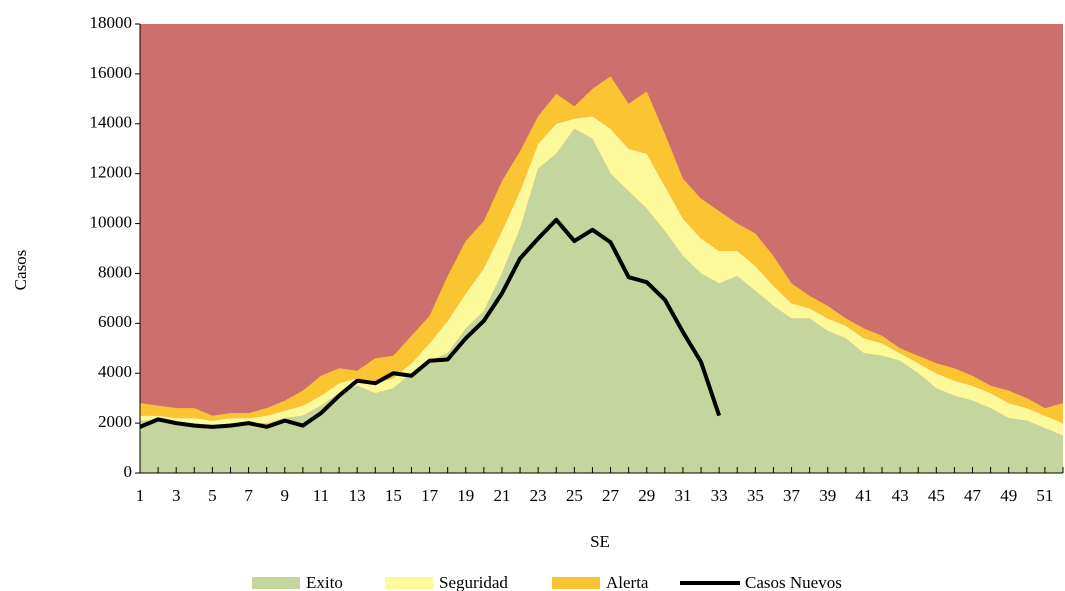  I want to click on y-tick-label: 18000, so click(111, 22).